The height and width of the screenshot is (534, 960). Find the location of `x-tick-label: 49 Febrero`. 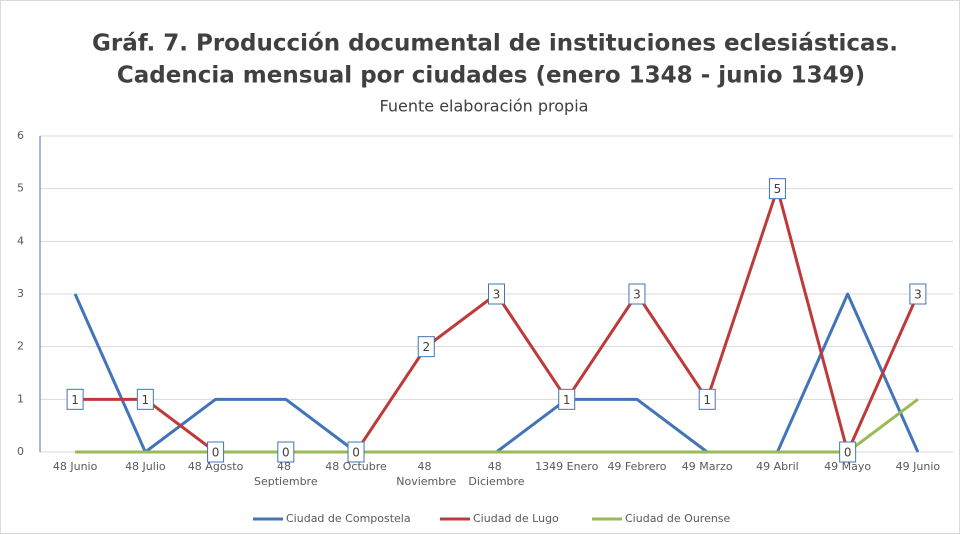

x-tick-label: 49 Febrero is located at coordinates (636, 466).